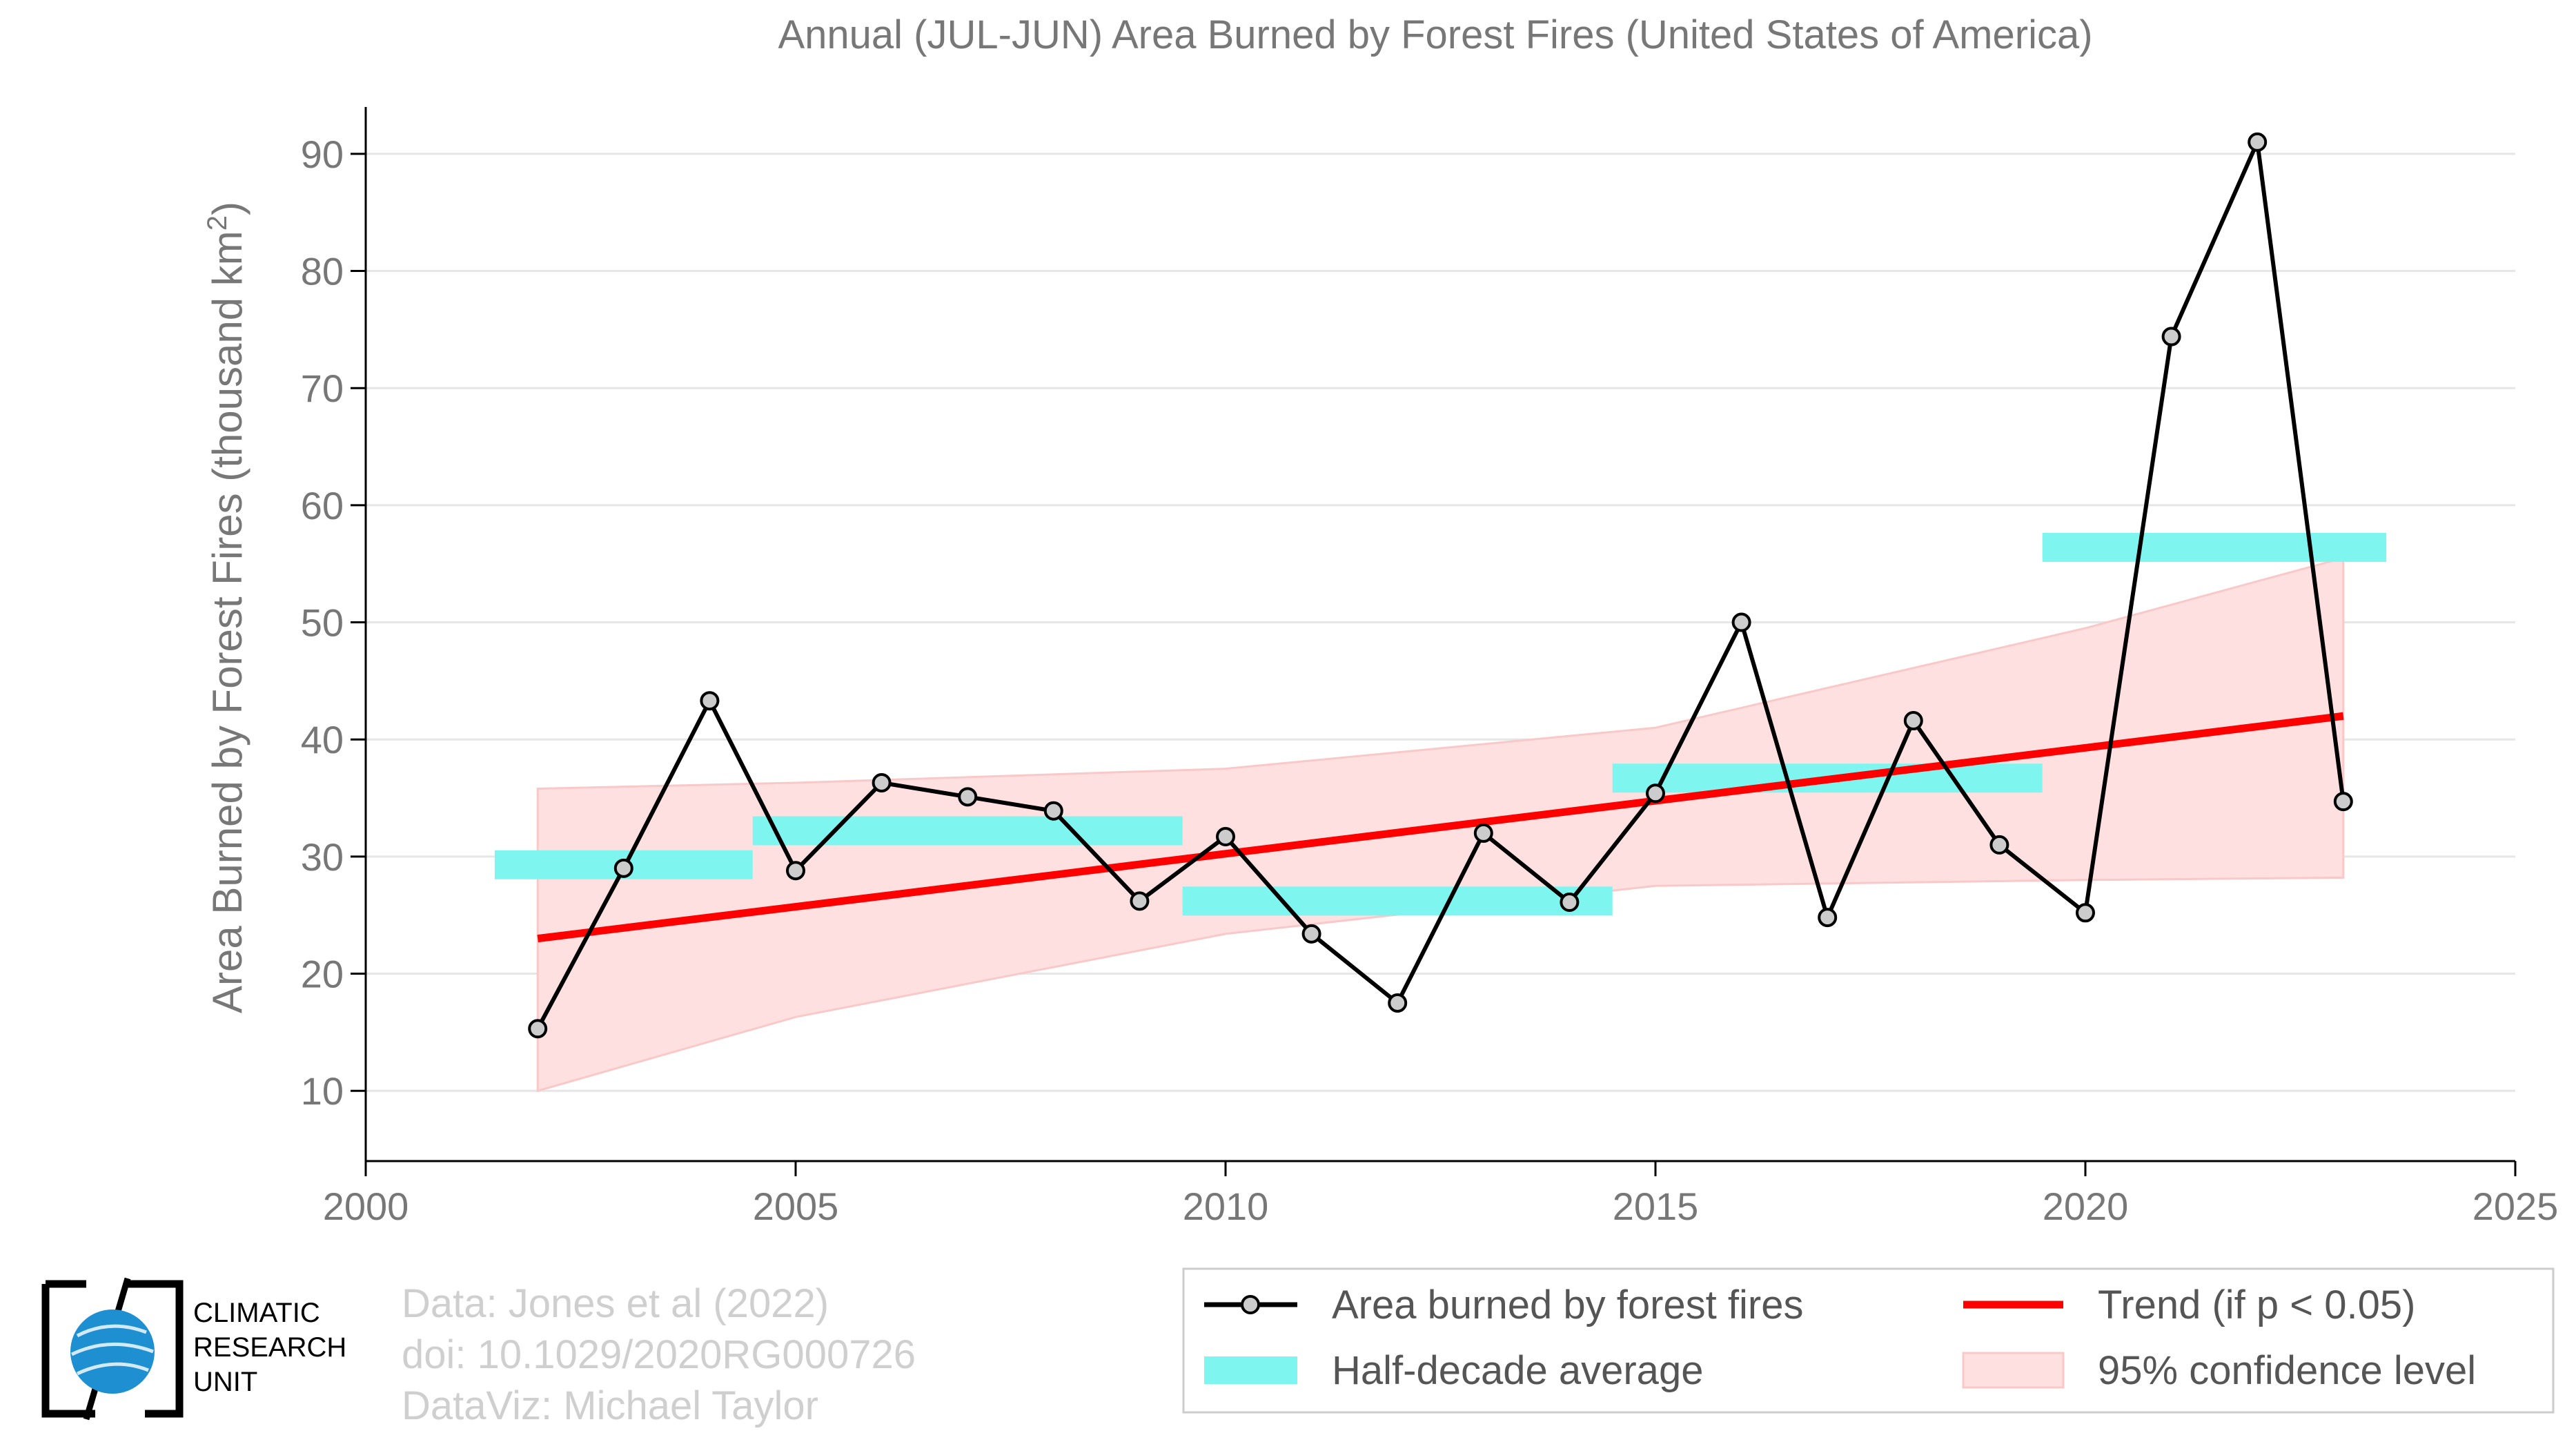 The image size is (2576, 1451). Describe the element at coordinates (322, 154) in the screenshot. I see `y-tick-label: 90` at that location.